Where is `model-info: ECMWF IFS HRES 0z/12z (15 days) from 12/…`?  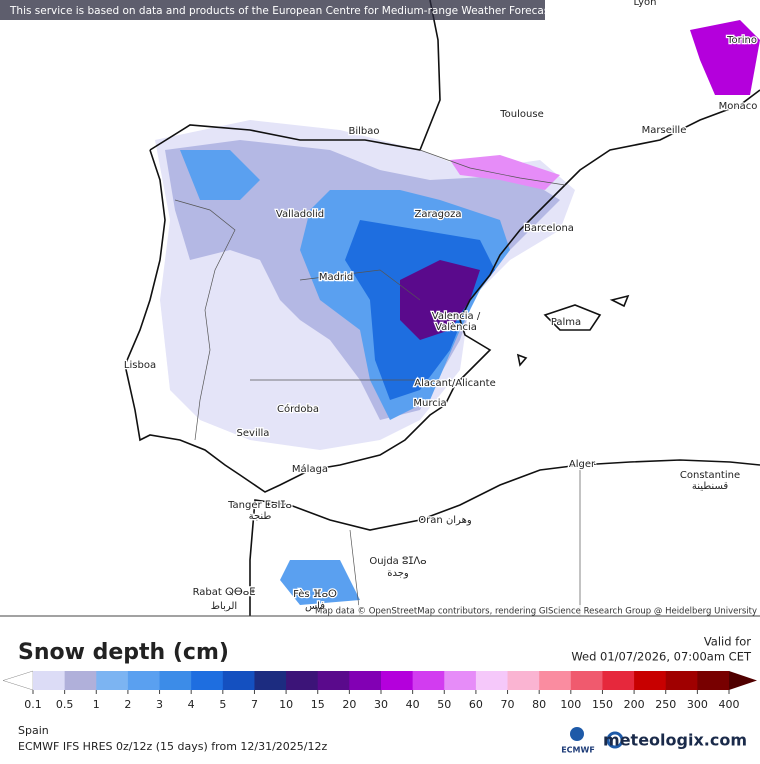 model-info: ECMWF IFS HRES 0z/12z (15 days) from 12/… is located at coordinates (173, 746).